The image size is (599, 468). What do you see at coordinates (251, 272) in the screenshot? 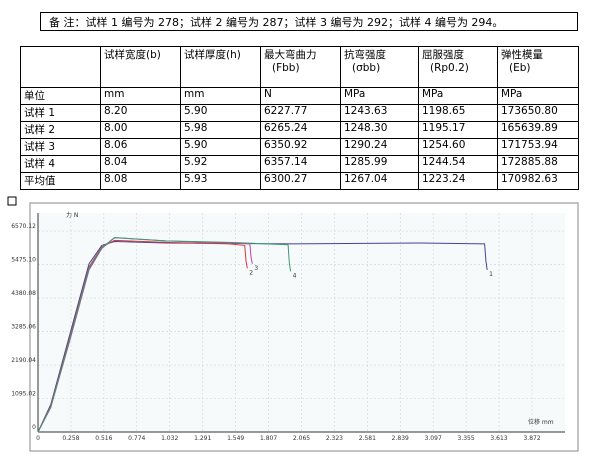
I see `curve-label: 2` at bounding box center [251, 272].